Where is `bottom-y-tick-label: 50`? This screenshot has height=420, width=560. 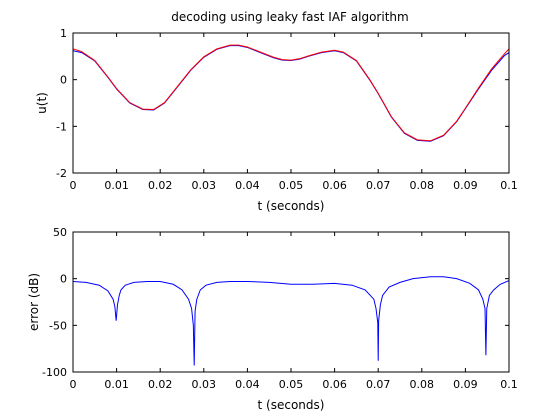 bottom-y-tick-label: 50 is located at coordinates (60, 232).